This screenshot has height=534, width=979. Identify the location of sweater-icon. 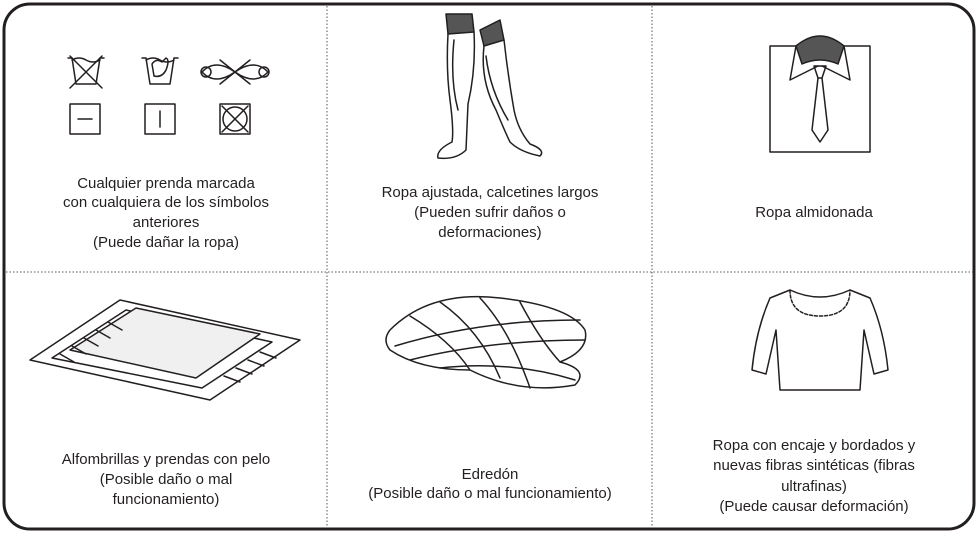
(820, 340).